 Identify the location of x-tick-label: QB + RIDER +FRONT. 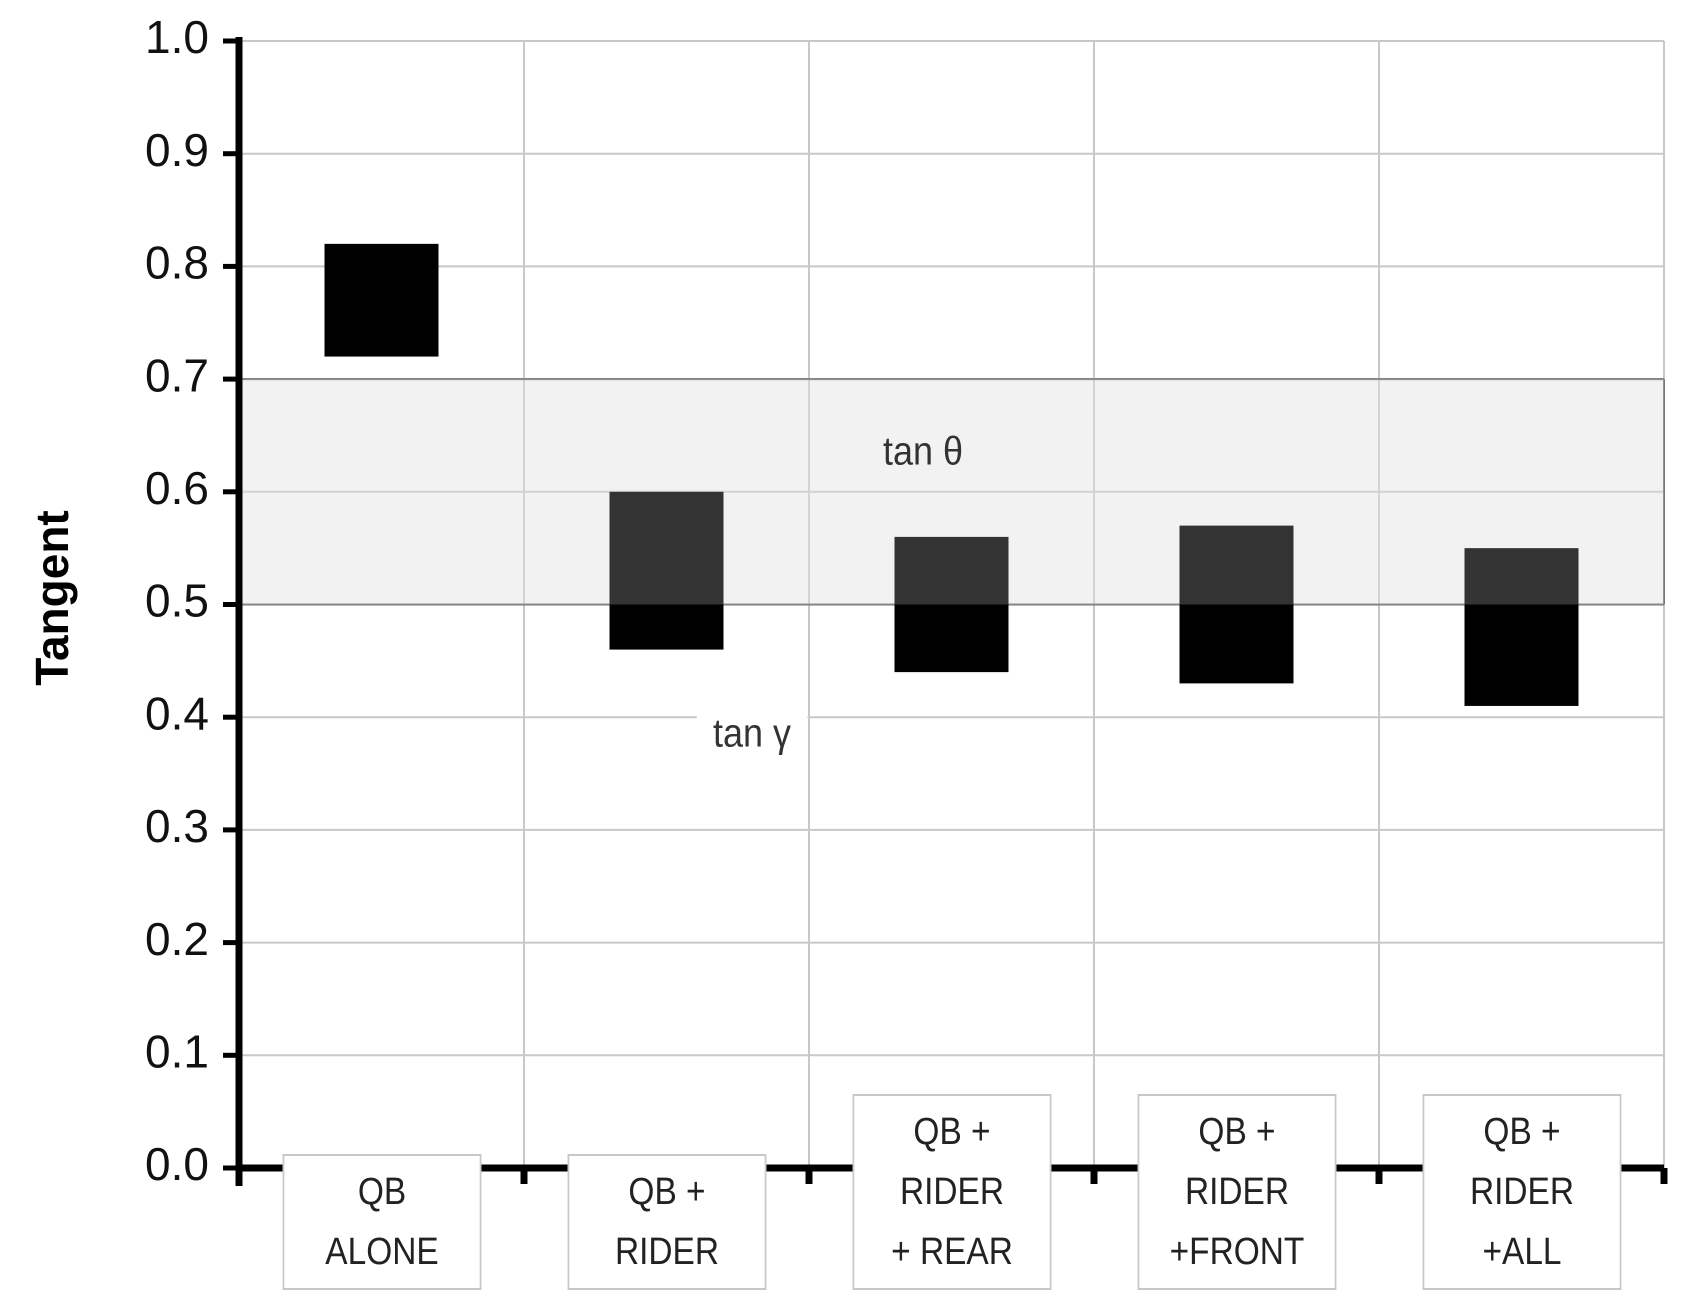
(1236, 1192).